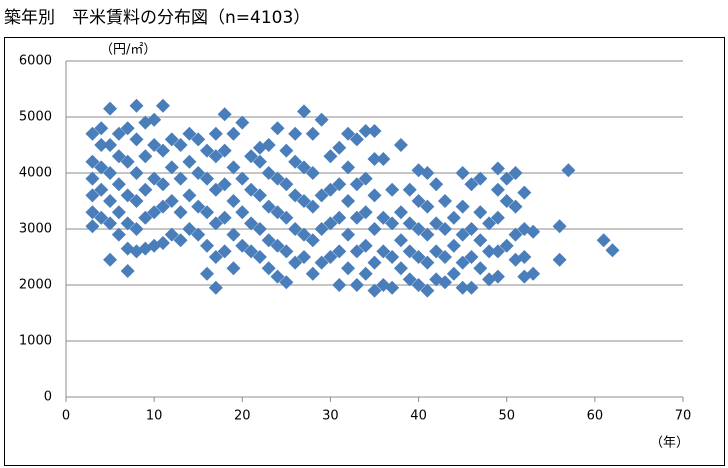  Describe the element at coordinates (48, 397) in the screenshot. I see `y-tick-label: 0` at that location.